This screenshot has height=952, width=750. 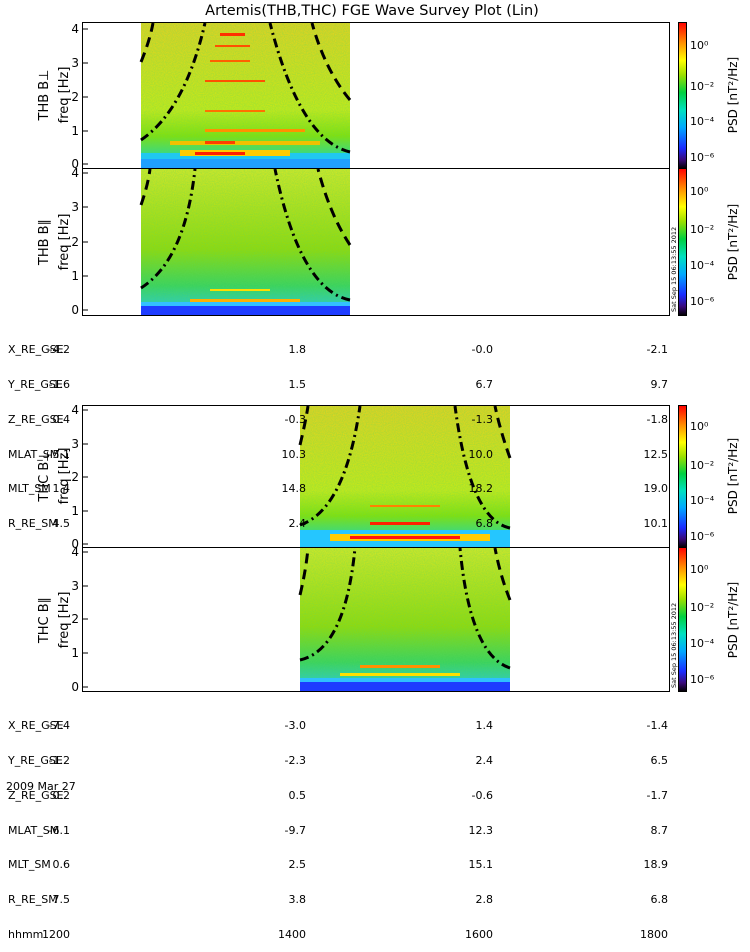 What do you see at coordinates (59, 350) in the screenshot?
I see `ephem-value: -4.2` at bounding box center [59, 350].